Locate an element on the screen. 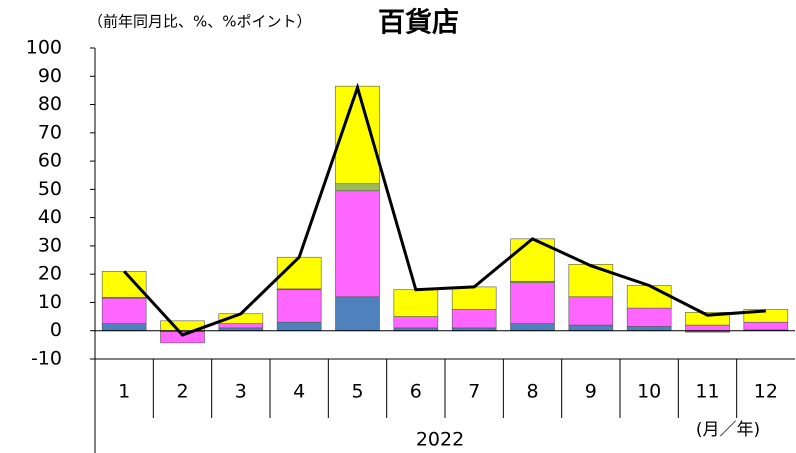 This screenshot has width=796, height=453. y-tick-label: 20 is located at coordinates (50, 274).